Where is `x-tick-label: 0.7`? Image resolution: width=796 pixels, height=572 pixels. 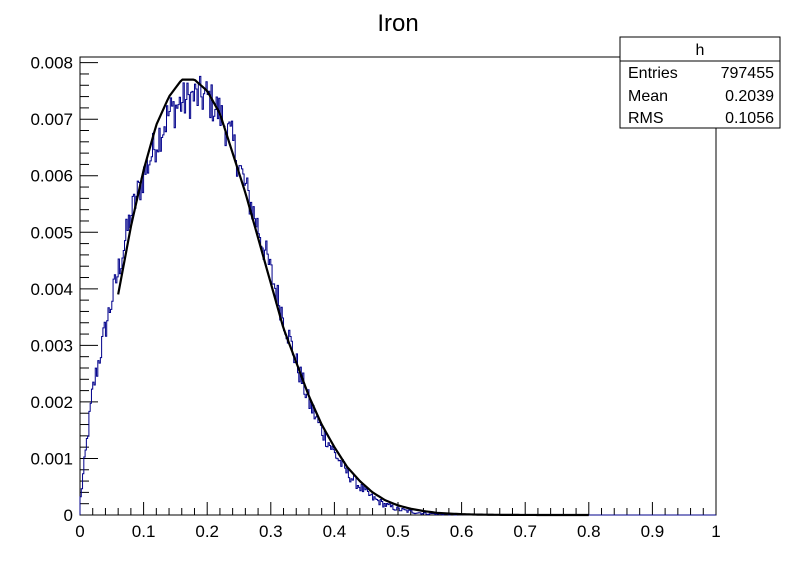
x-tick-label: 0.7 is located at coordinates (525, 531).